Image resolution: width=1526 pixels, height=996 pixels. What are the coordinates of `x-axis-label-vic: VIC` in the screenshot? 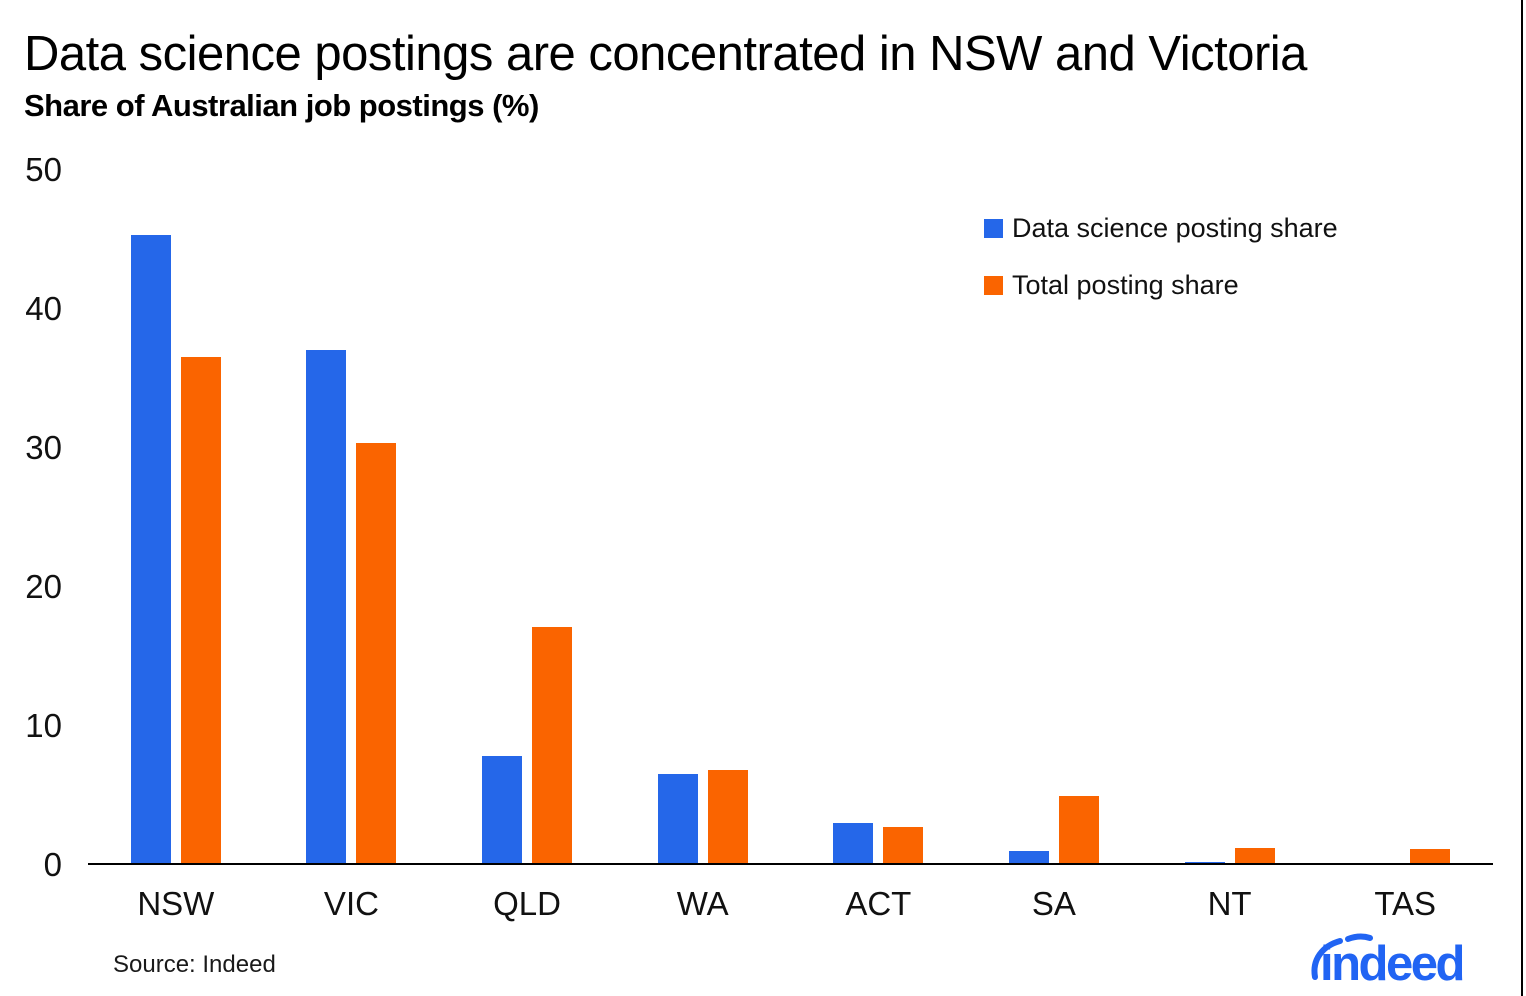 It's located at (351, 903).